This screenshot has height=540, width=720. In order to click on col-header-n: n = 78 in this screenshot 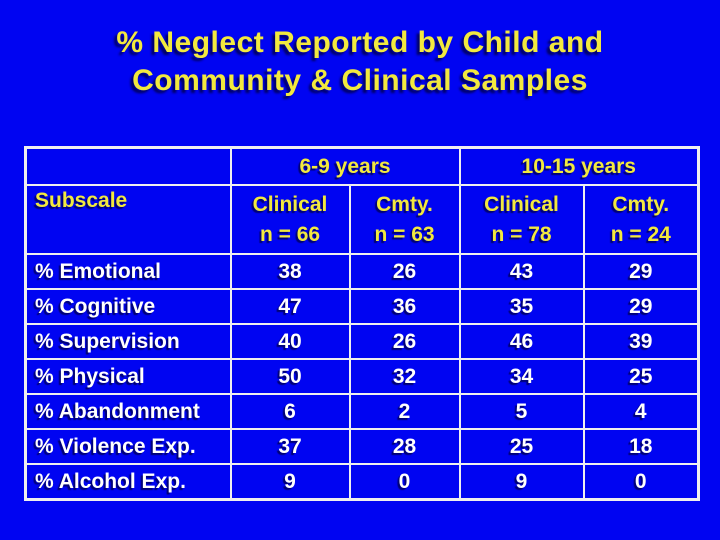, I will do `click(521, 234)`.